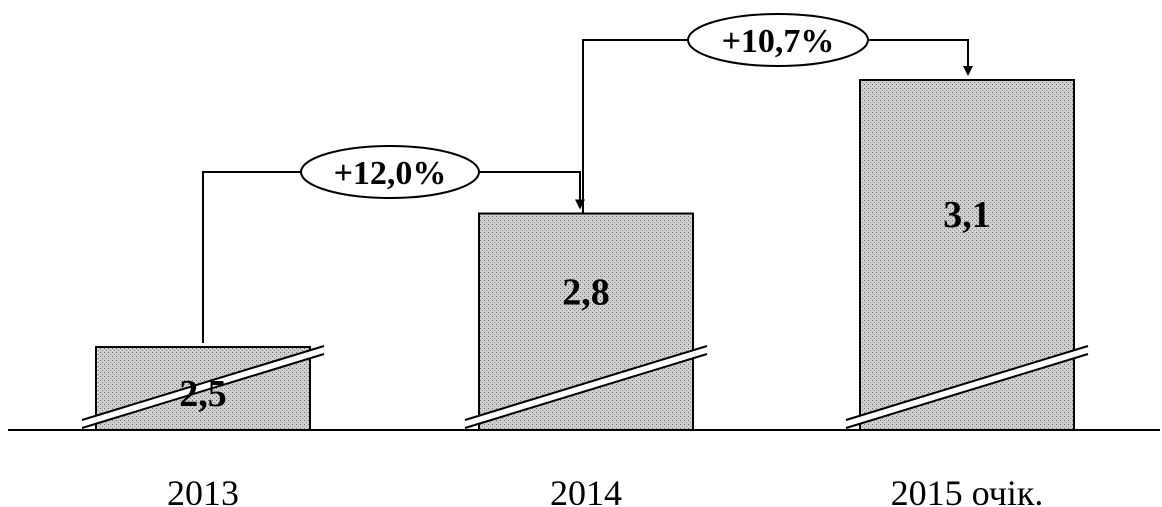  What do you see at coordinates (968, 71) in the screenshot?
I see `growth-arrowhead` at bounding box center [968, 71].